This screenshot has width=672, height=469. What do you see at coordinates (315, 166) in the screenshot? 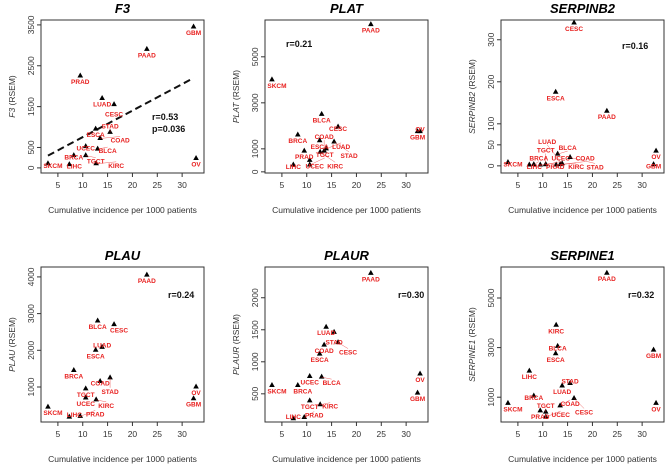
I see `point-label: UCEC` at bounding box center [315, 166].